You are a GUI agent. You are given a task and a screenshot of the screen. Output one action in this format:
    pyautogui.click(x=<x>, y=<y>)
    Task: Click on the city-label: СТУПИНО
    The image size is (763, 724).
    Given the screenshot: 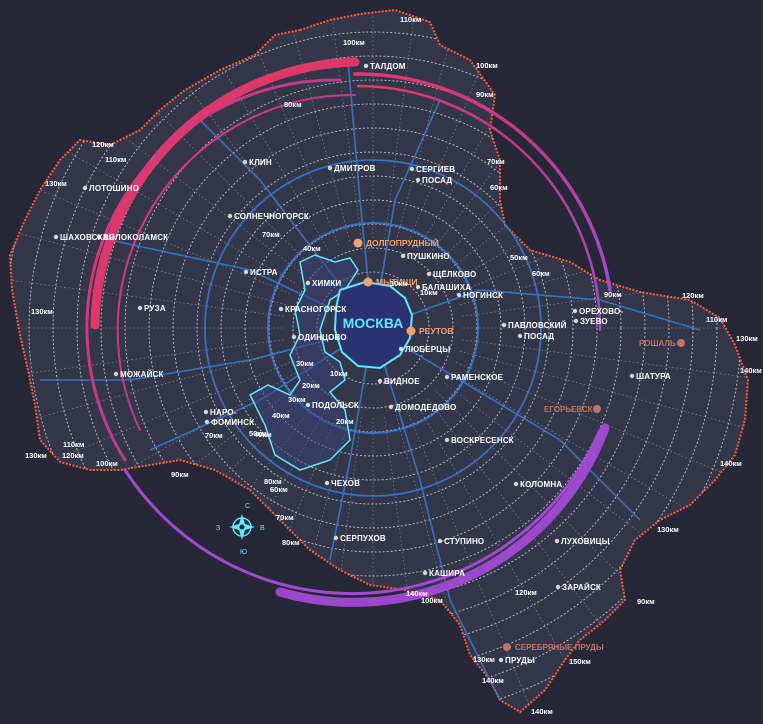 What is the action you would take?
    pyautogui.click(x=464, y=541)
    